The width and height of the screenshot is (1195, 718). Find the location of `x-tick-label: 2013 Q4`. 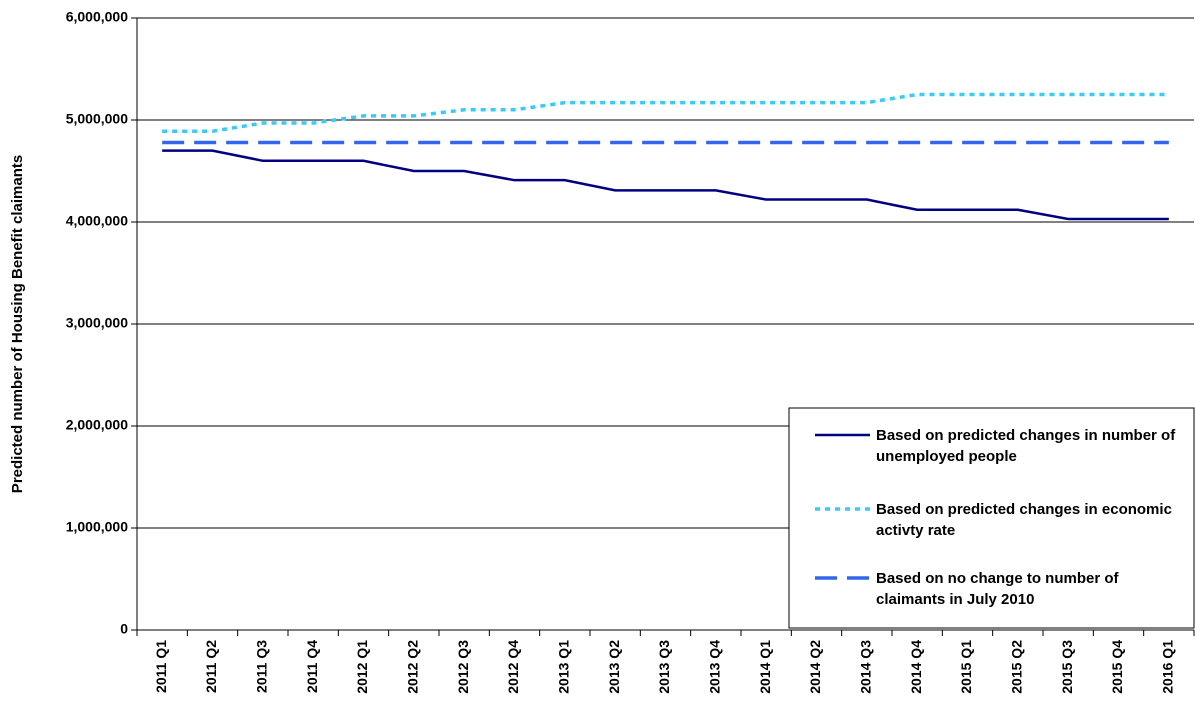

x-tick-label: 2013 Q4 is located at coordinates (715, 667).